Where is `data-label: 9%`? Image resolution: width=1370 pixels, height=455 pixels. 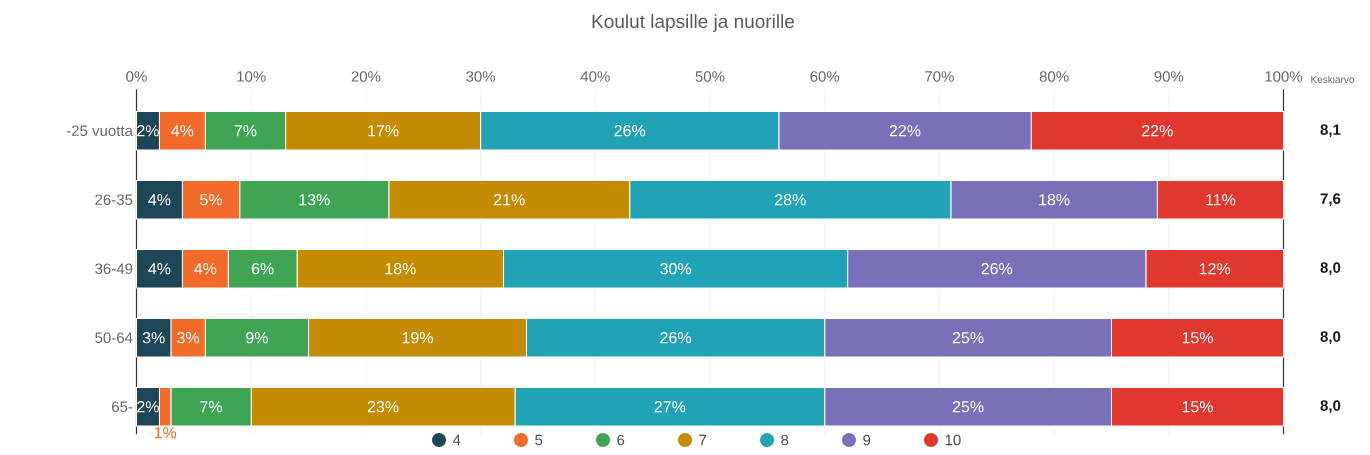 data-label: 9% is located at coordinates (257, 338).